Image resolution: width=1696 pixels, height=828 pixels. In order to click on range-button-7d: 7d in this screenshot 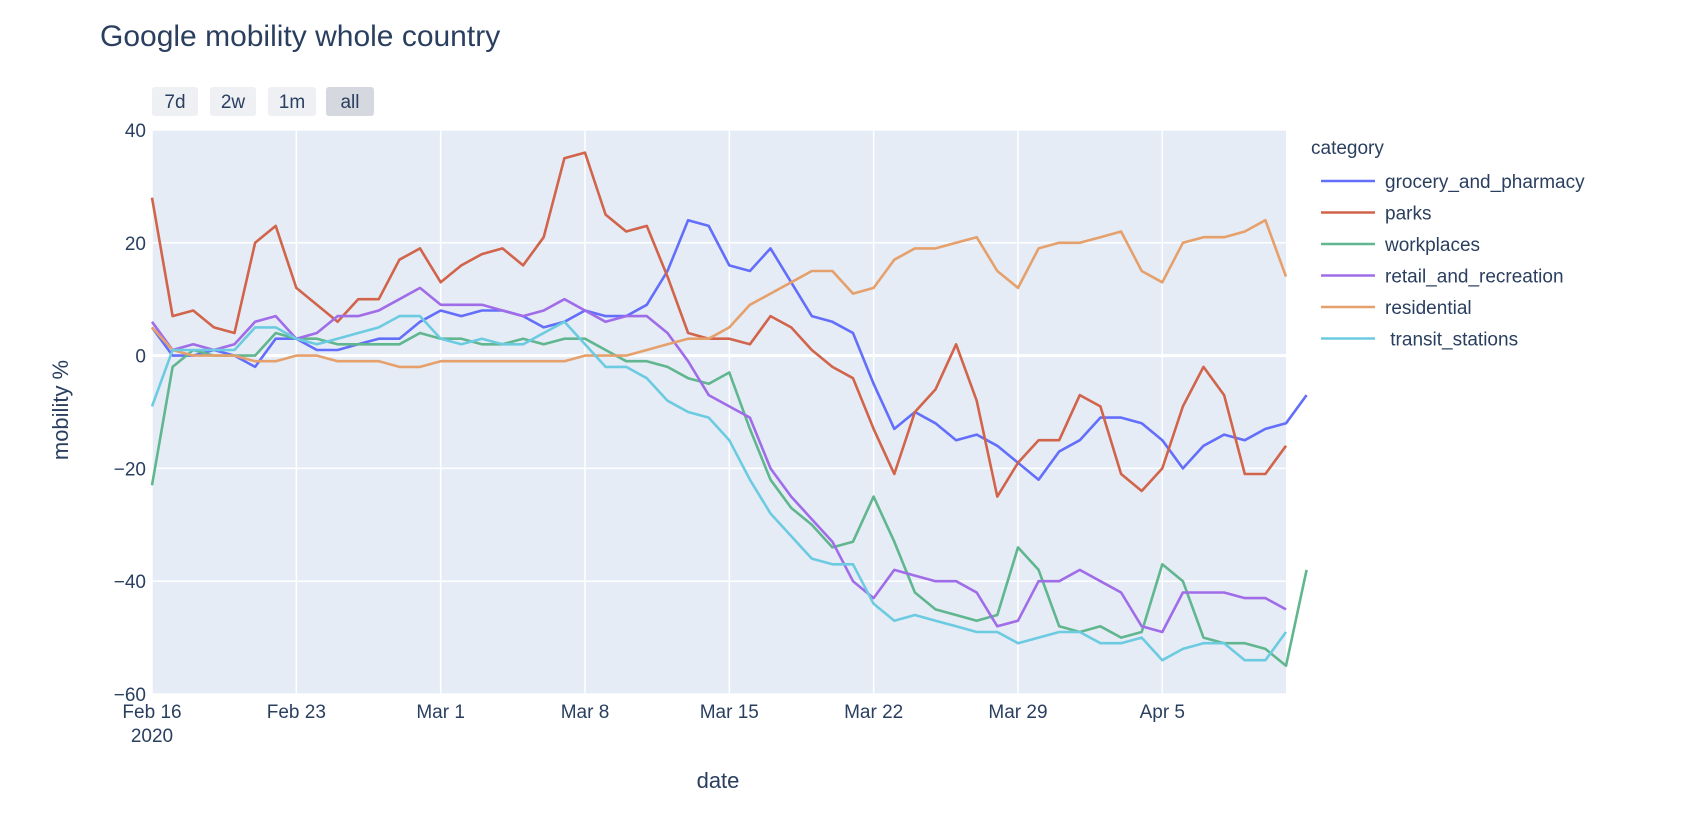, I will do `click(175, 101)`.